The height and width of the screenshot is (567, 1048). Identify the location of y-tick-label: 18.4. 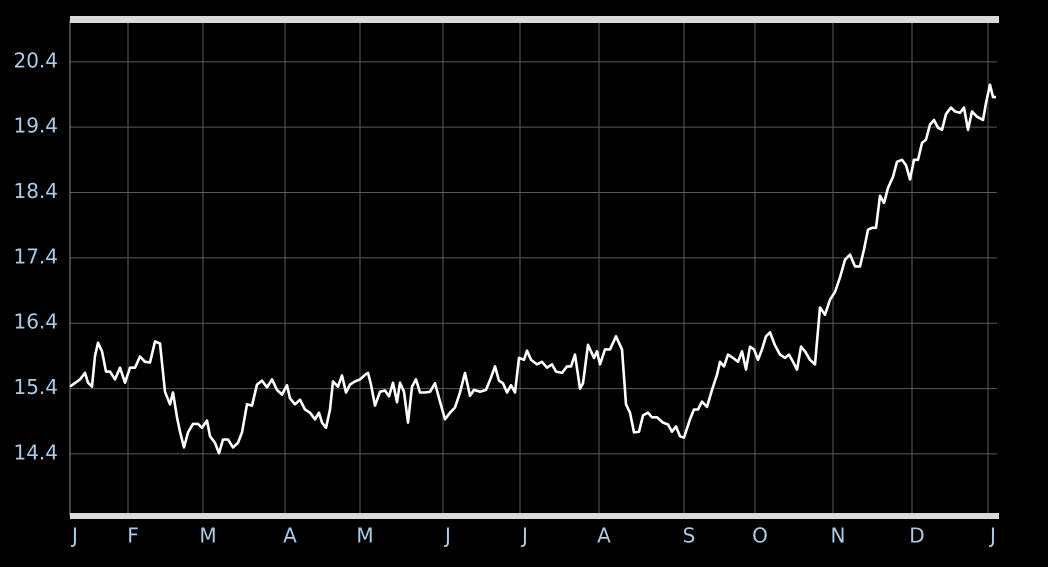
(35, 191).